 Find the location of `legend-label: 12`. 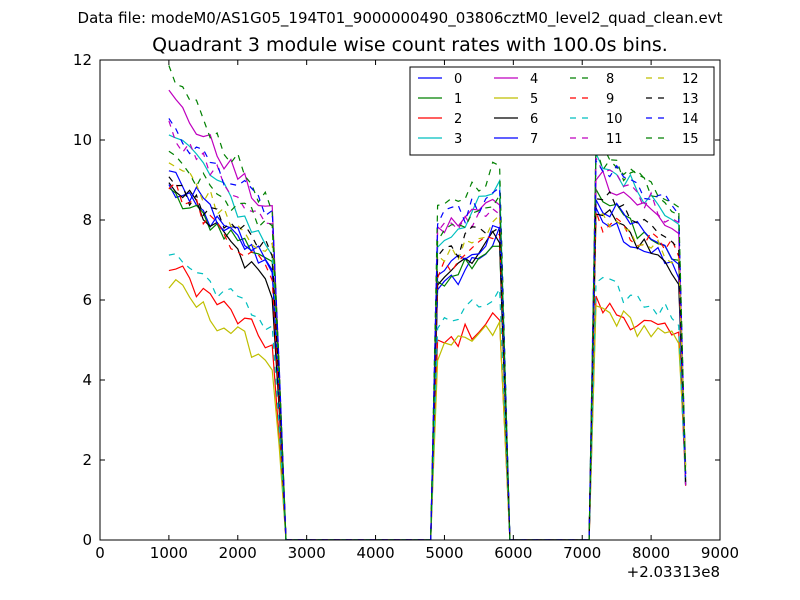

legend-label: 12 is located at coordinates (690, 79).